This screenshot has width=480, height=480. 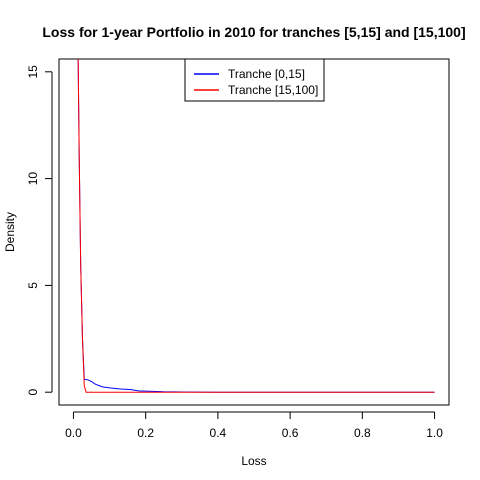 I want to click on x-tick-label: 0.4, so click(x=218, y=433).